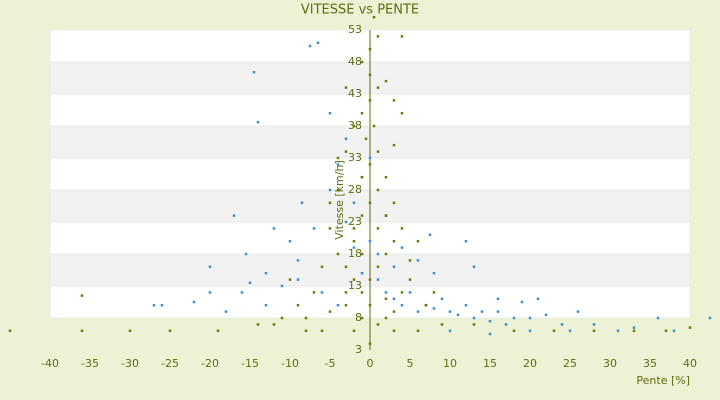  What do you see at coordinates (210, 363) in the screenshot?
I see `x-tick-label: -20` at bounding box center [210, 363].